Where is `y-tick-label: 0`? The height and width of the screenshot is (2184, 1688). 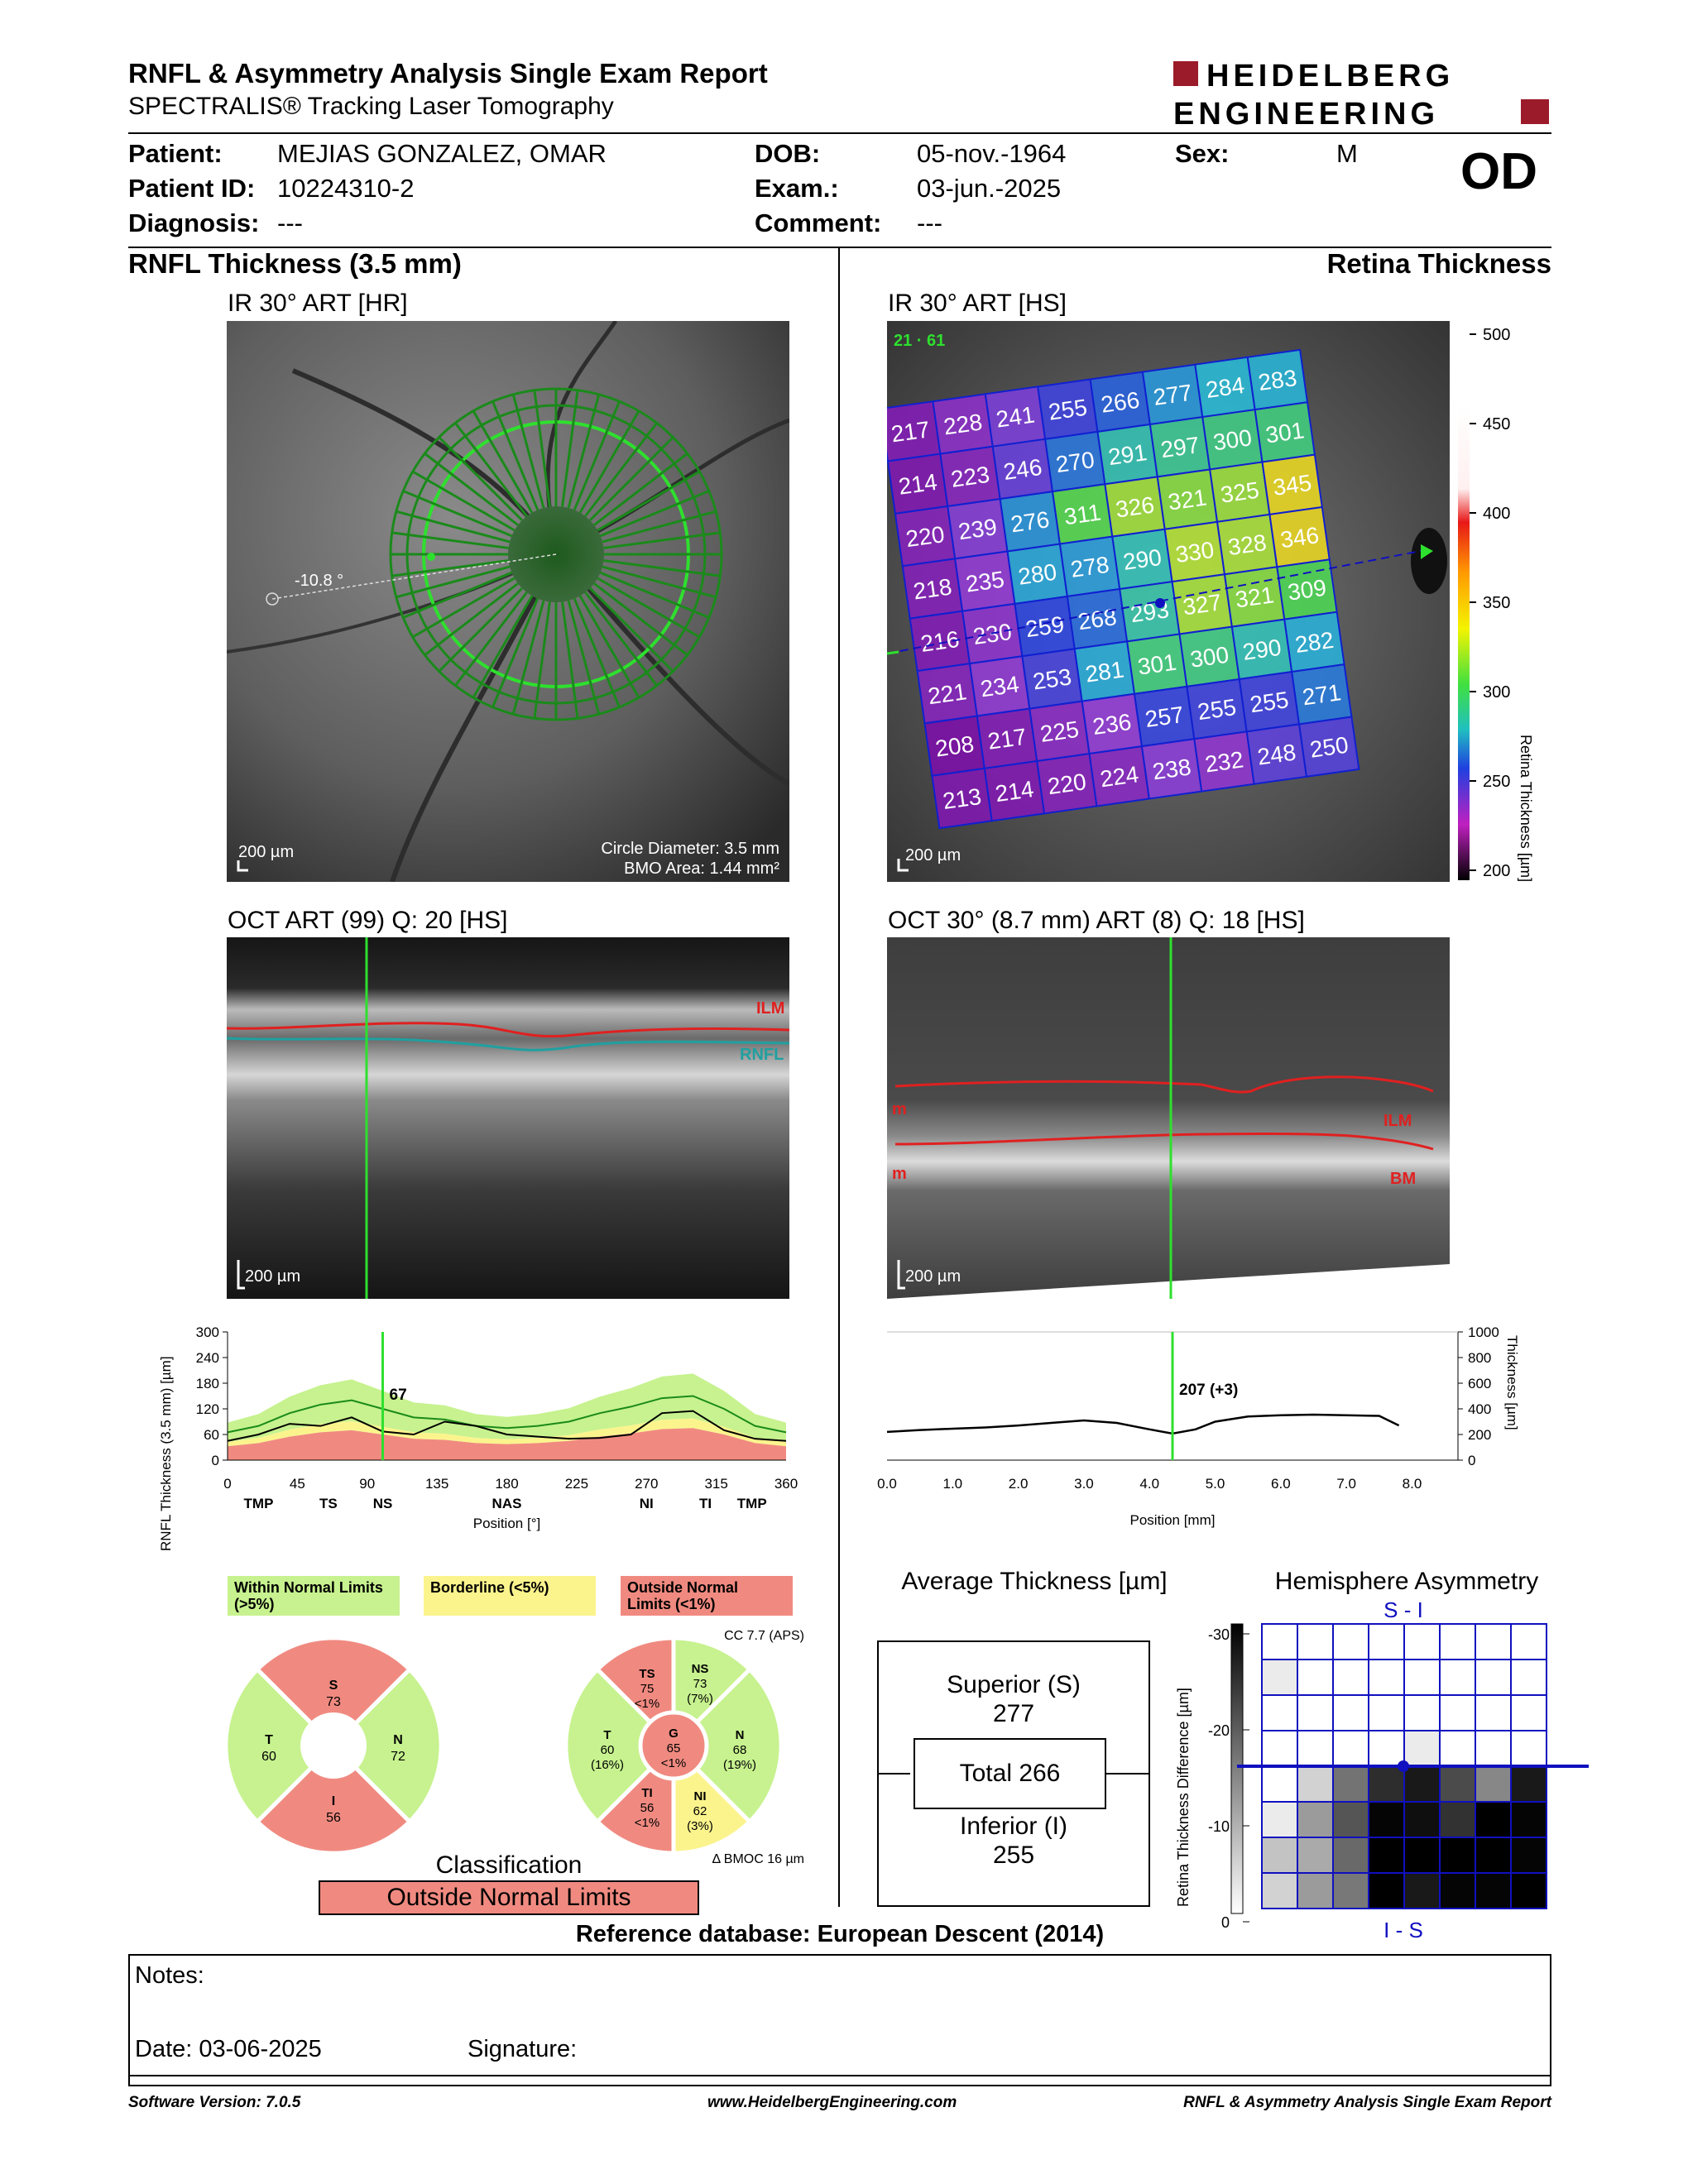
y-tick-label: 0 is located at coordinates (215, 1460).